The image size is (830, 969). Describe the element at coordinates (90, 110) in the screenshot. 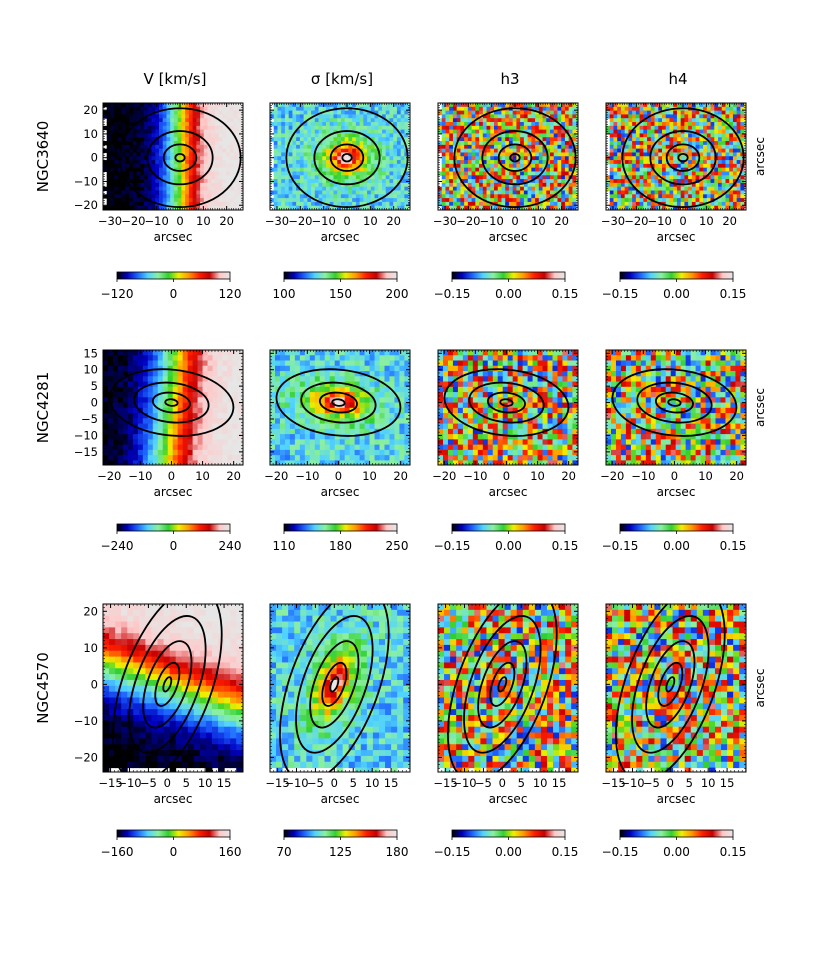

I see `ytick-NGC3640-4: 20` at that location.